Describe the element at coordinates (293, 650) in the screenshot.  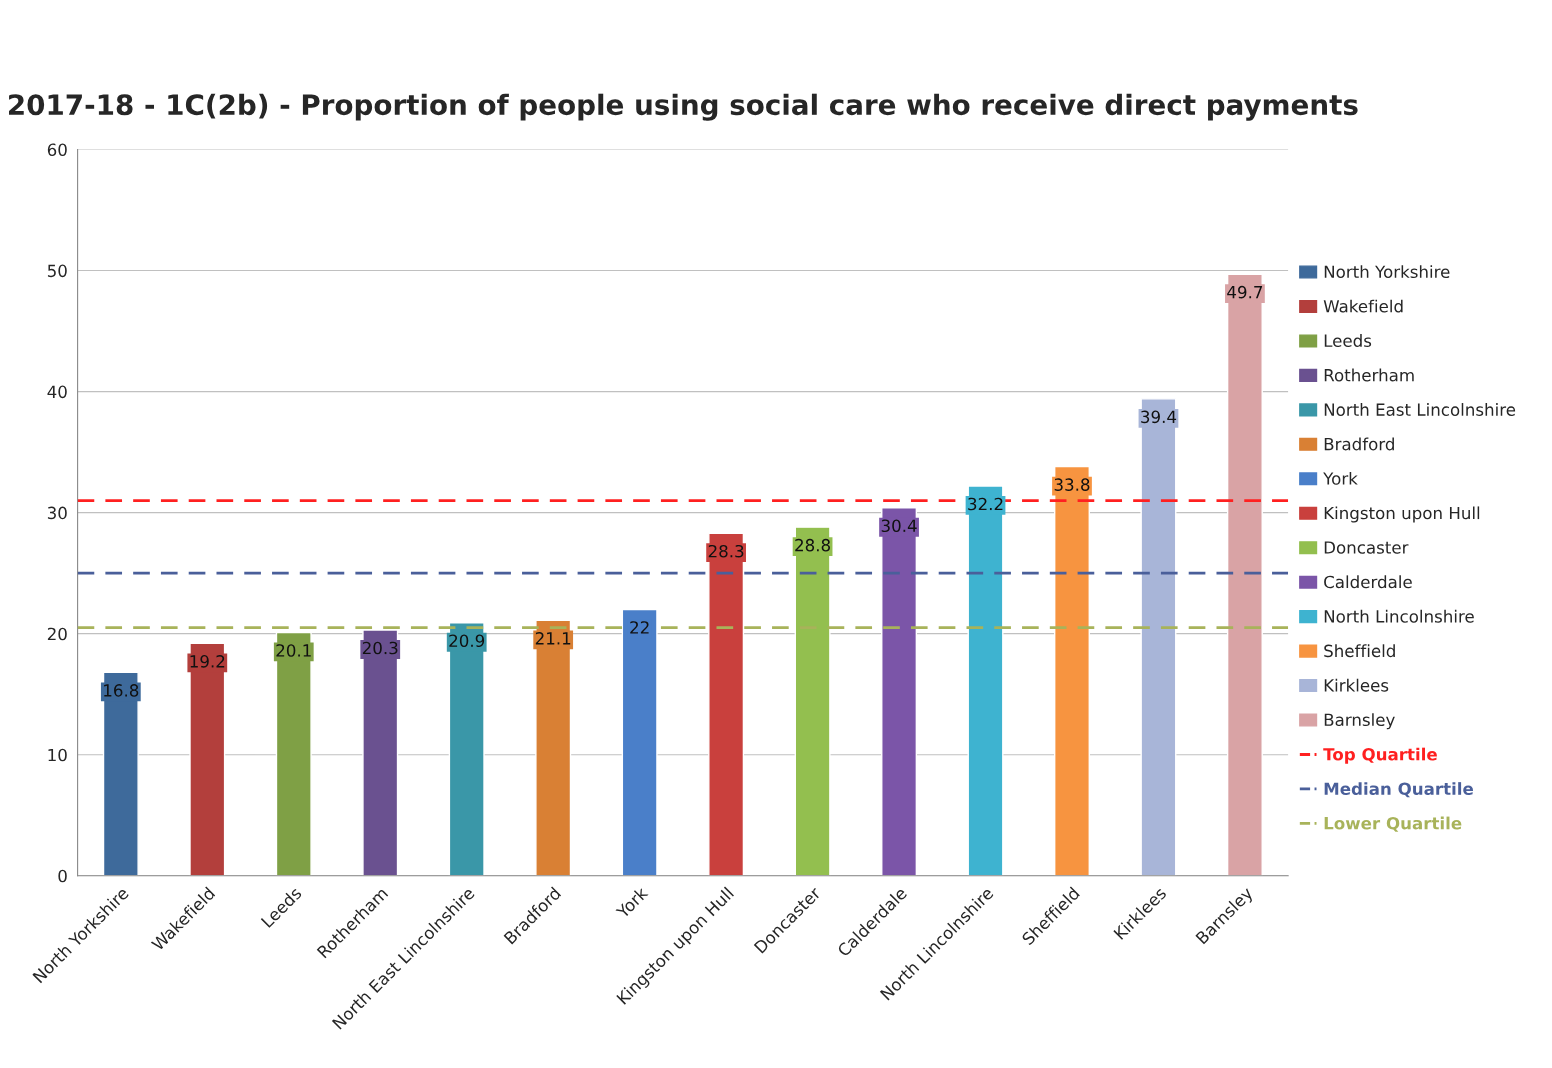
I see `data-label: 20.1` at that location.